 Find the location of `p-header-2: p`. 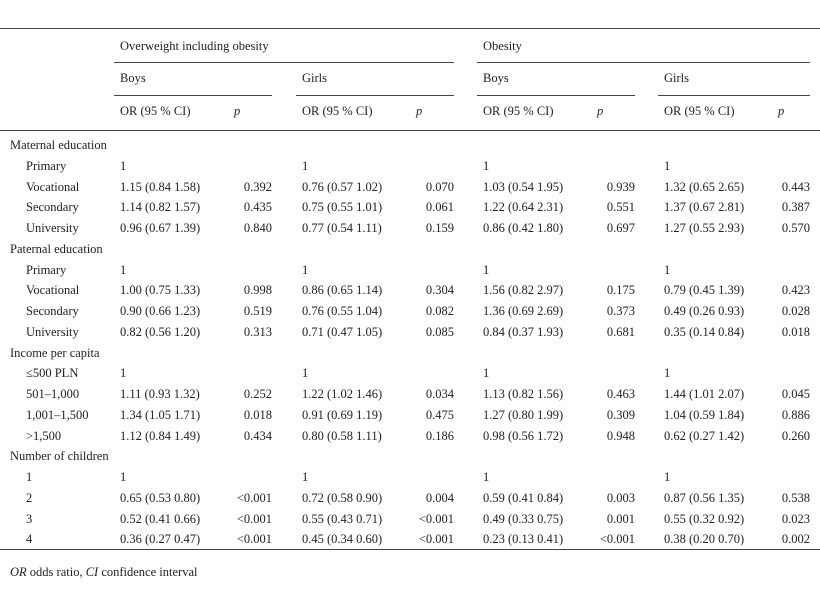

p-header-2: p is located at coordinates (419, 111).